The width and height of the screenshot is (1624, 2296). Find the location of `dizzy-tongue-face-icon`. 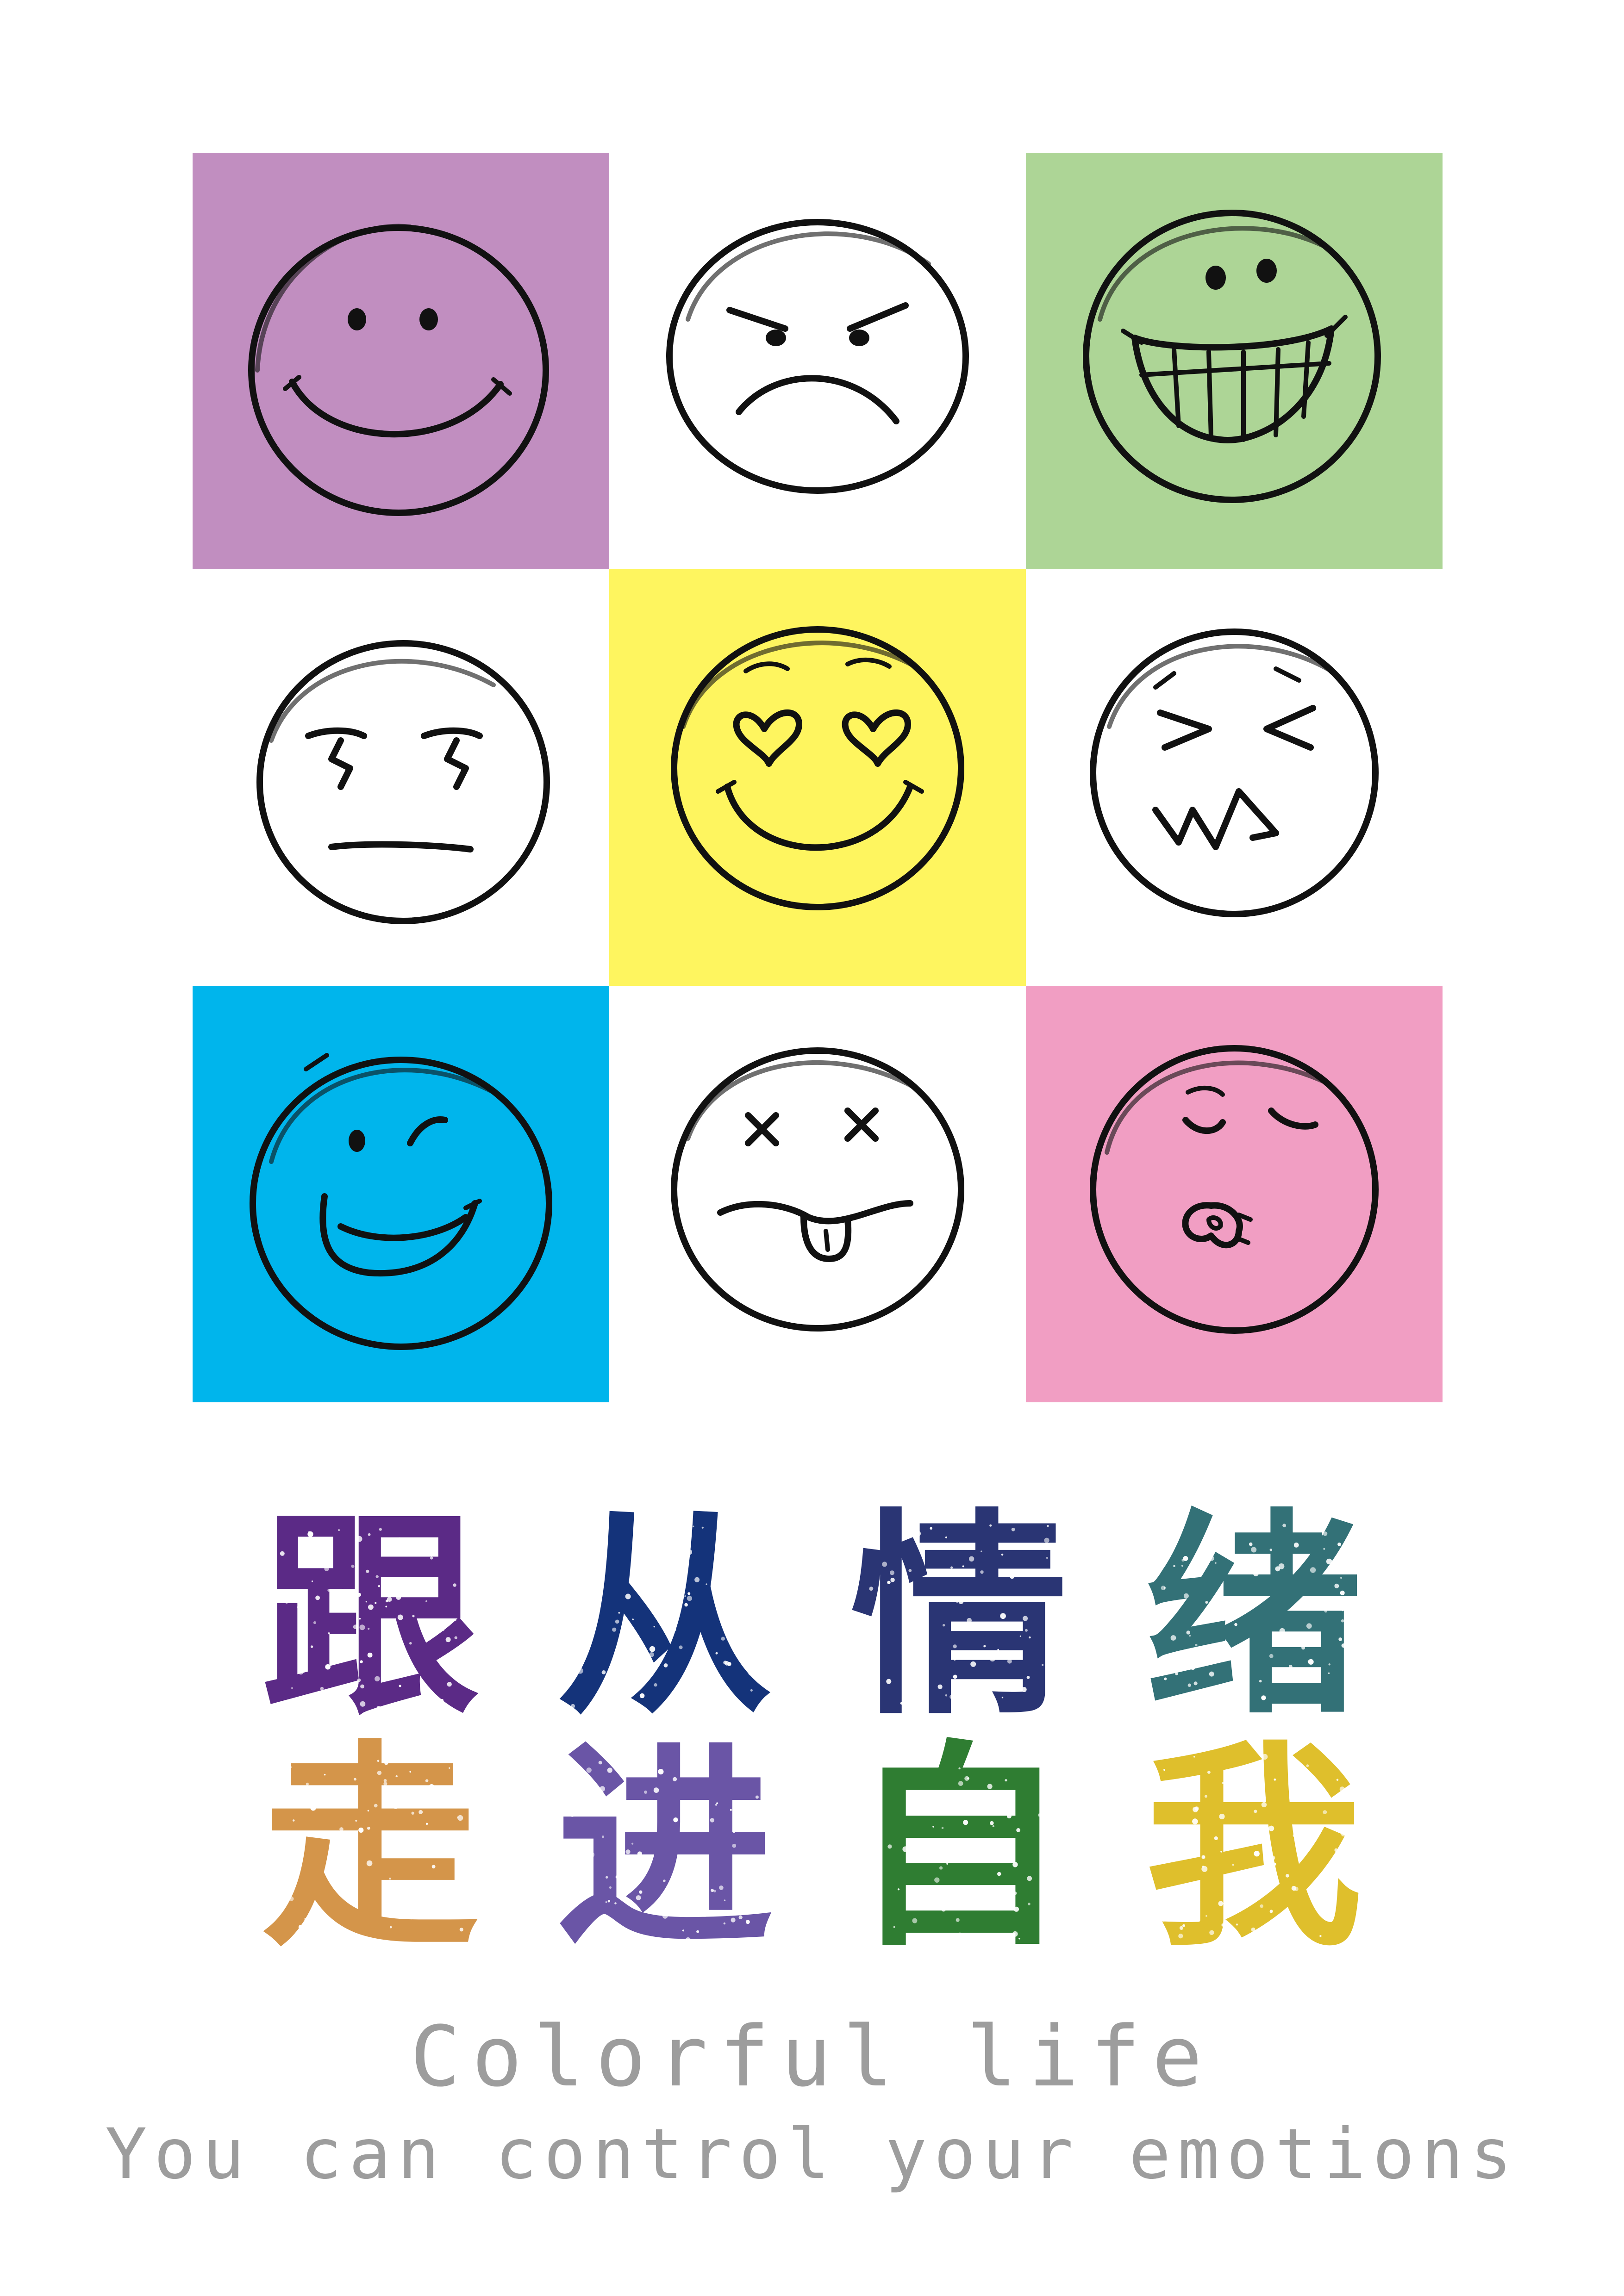

dizzy-tongue-face-icon is located at coordinates (817, 1189).